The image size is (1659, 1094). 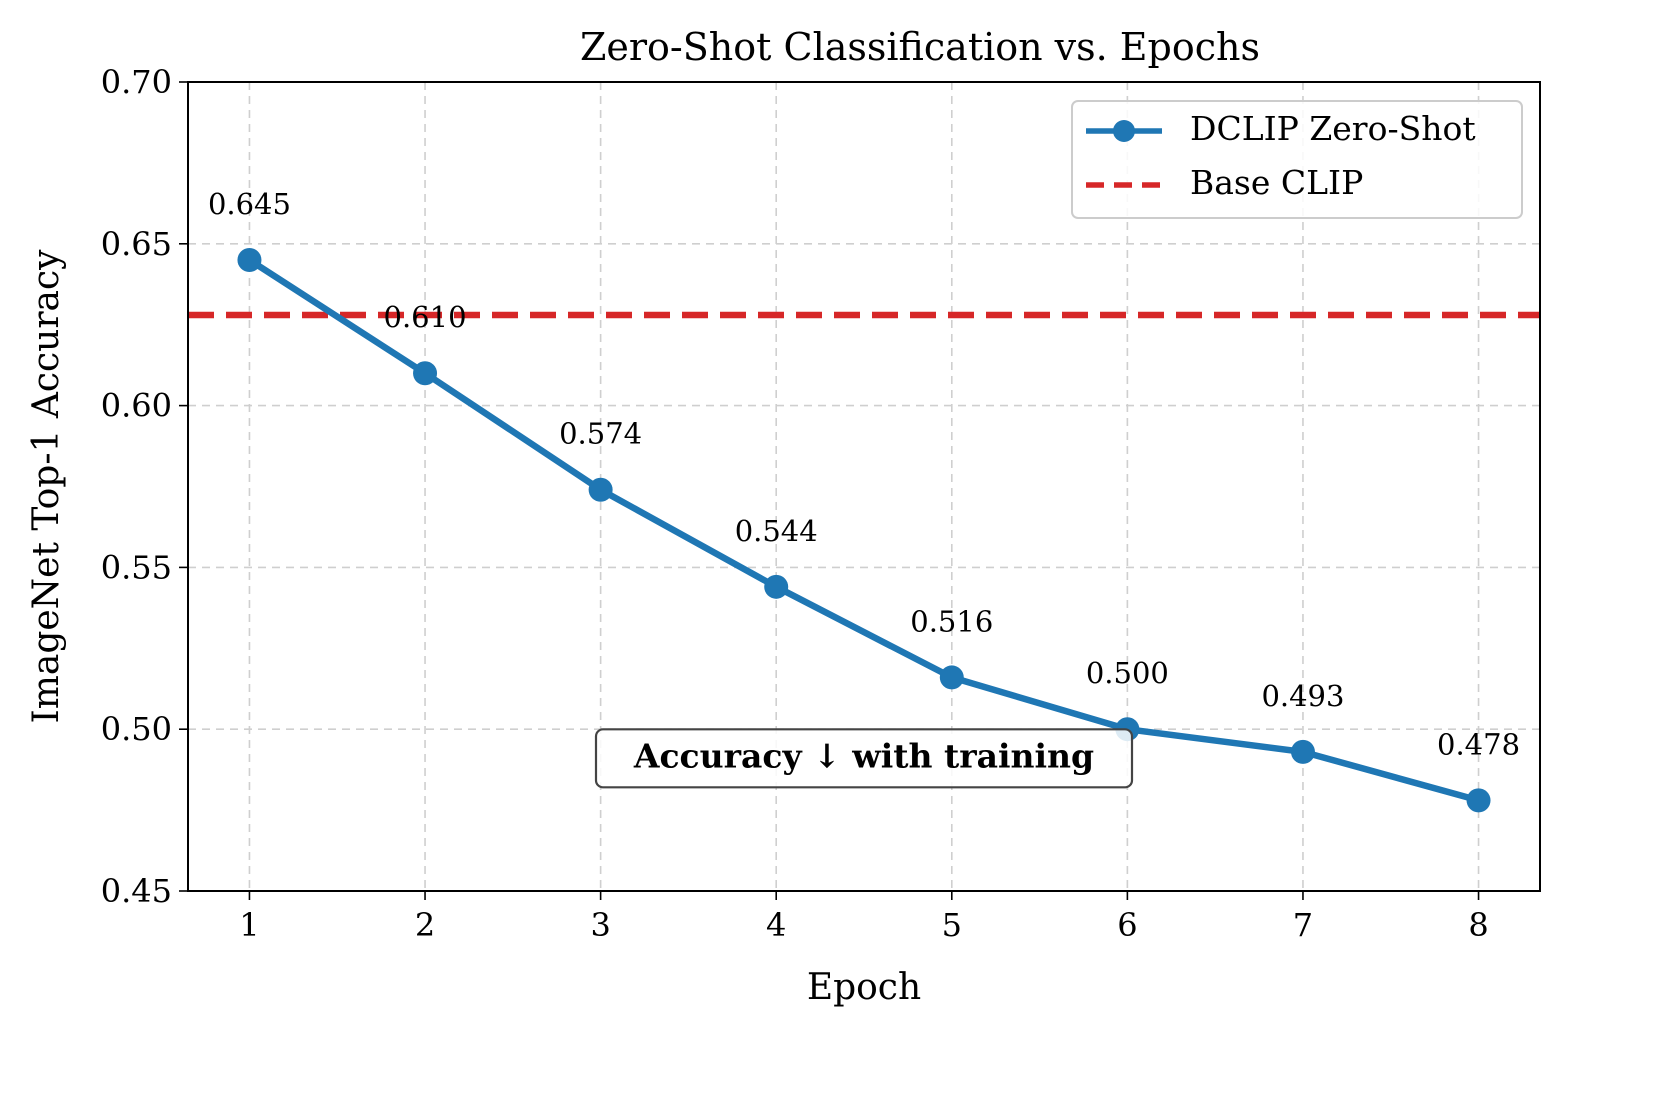 I want to click on x-axis-title: Epoch, so click(x=864, y=987).